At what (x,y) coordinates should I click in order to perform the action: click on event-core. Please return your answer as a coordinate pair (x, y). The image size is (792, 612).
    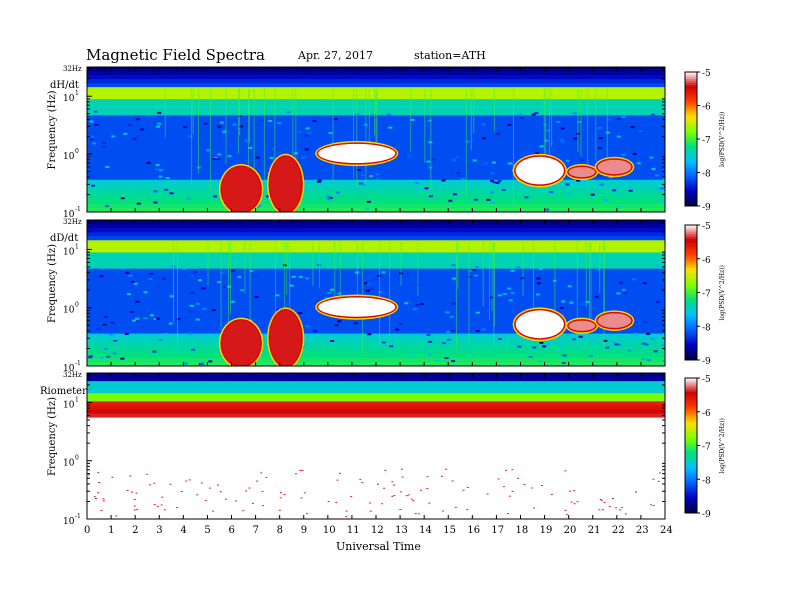
    Looking at the image, I should click on (241, 189).